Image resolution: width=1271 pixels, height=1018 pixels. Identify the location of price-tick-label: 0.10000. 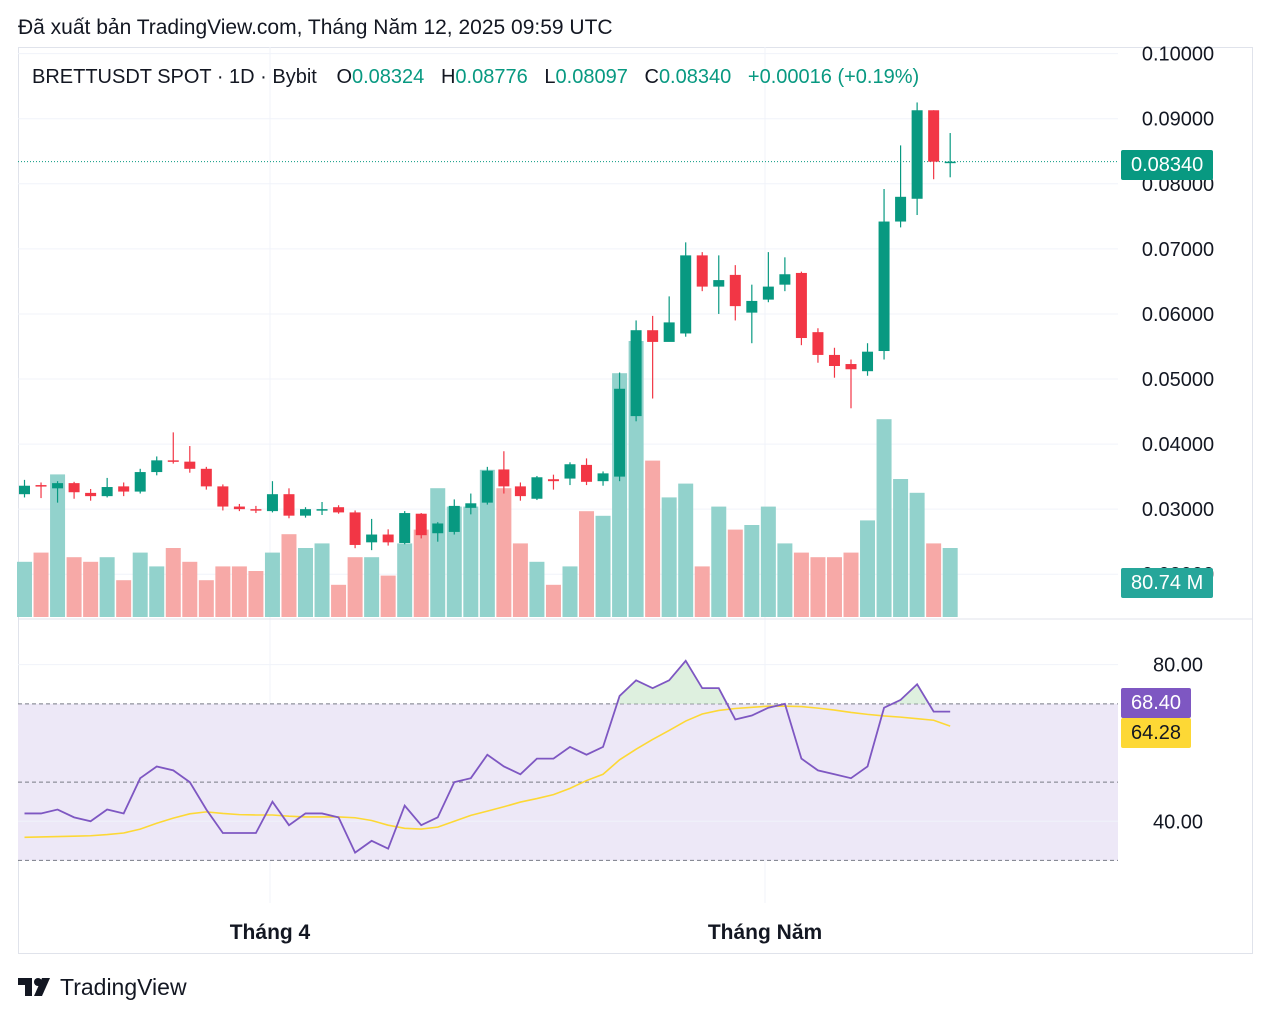
(1178, 55).